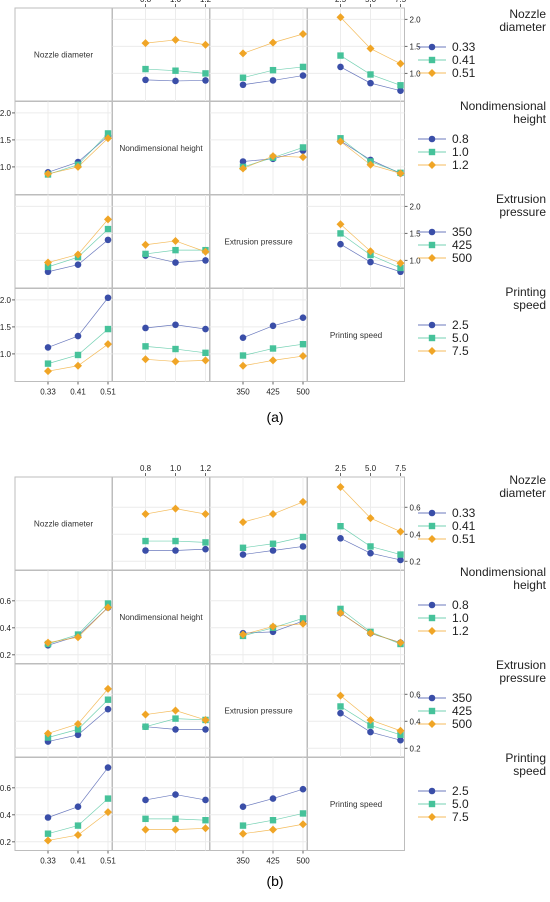 This screenshot has width=550, height=902. What do you see at coordinates (503, 106) in the screenshot?
I see `legend-title: Nondimensional` at bounding box center [503, 106].